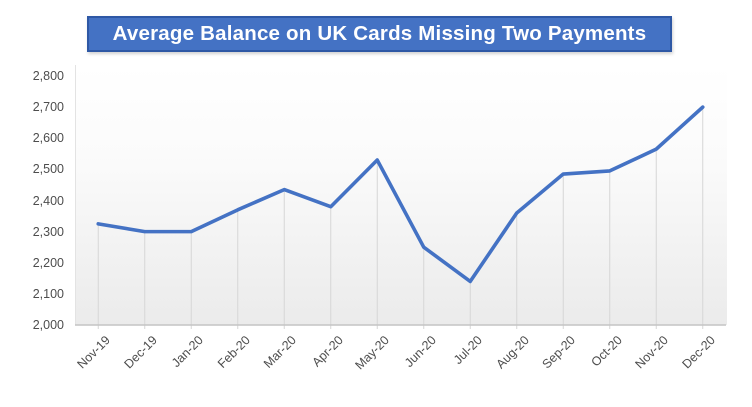  Describe the element at coordinates (48, 138) in the screenshot. I see `y-axis-label: 2,600` at that location.